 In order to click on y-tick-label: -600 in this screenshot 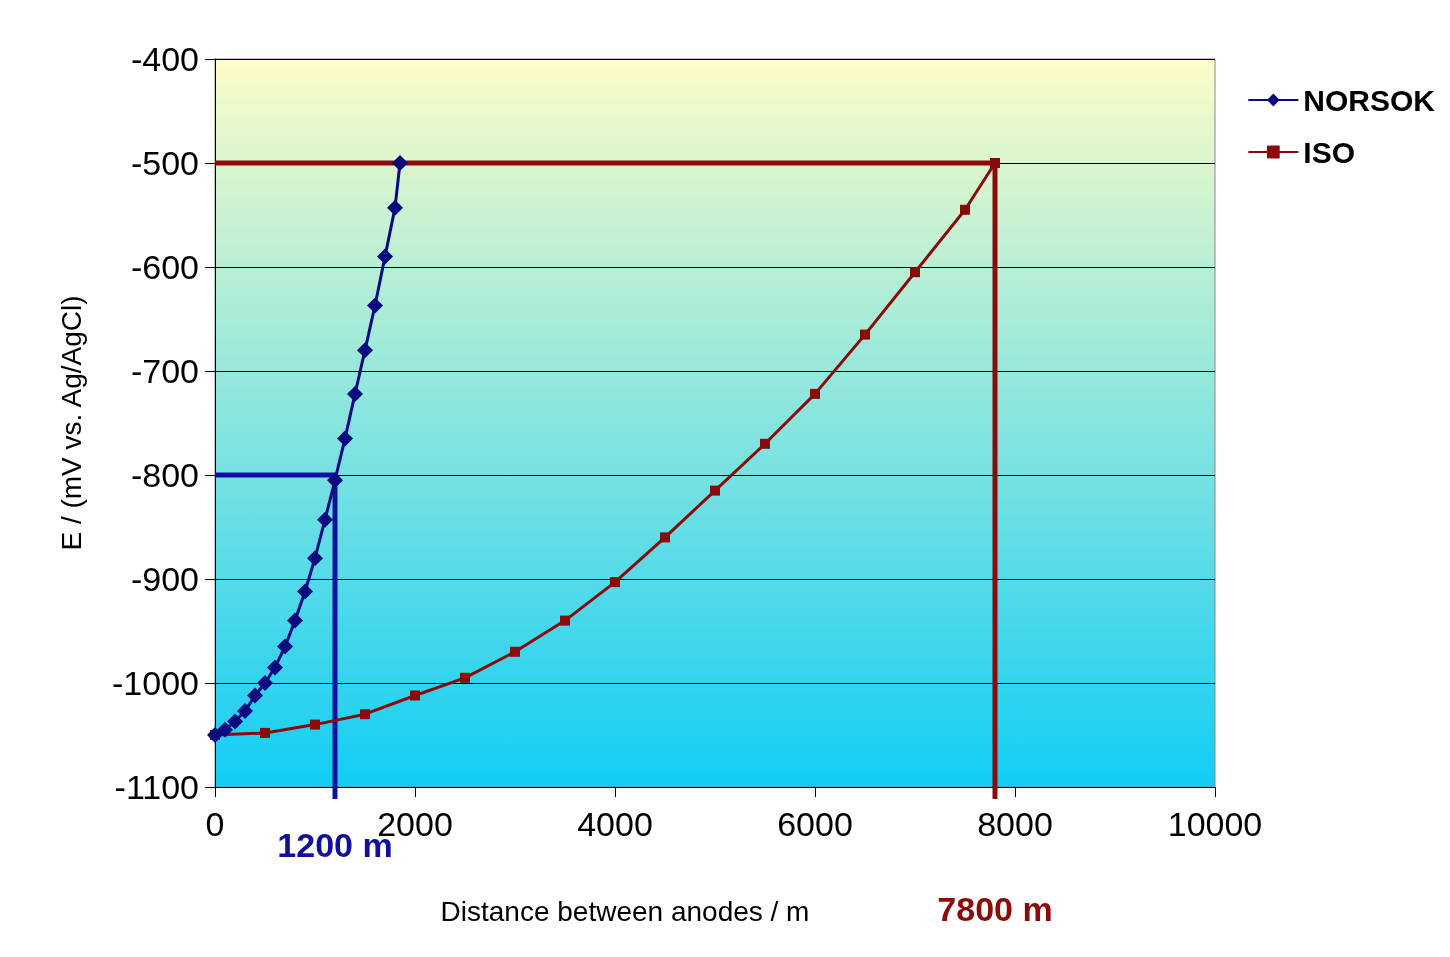, I will do `click(164, 267)`.